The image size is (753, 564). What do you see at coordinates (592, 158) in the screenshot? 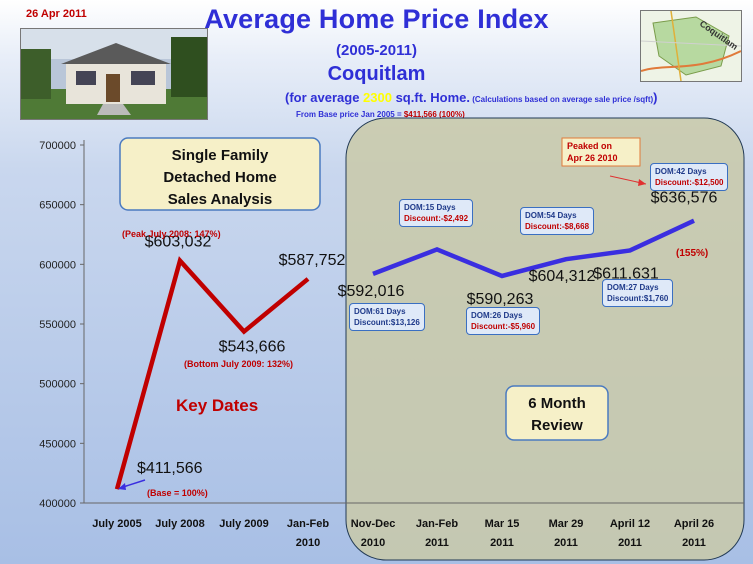
I see `peaked-on-line-2: Apr 26 2010` at bounding box center [592, 158].